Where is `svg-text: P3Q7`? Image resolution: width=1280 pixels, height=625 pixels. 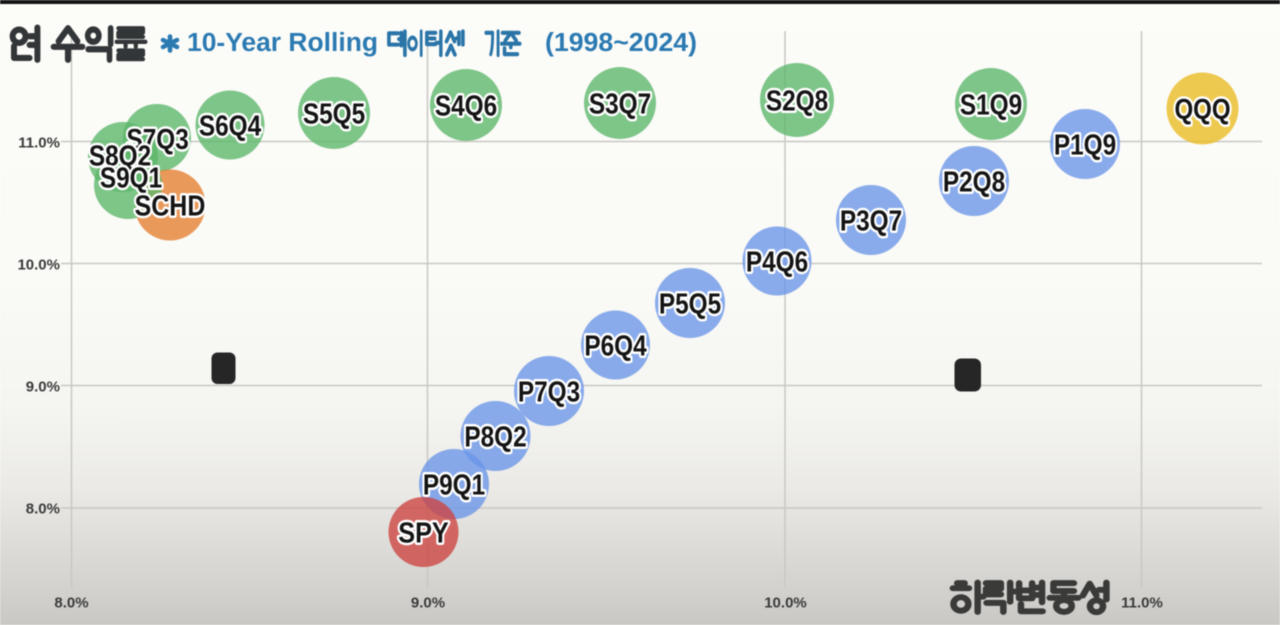
svg-text: P3Q7 is located at coordinates (871, 221).